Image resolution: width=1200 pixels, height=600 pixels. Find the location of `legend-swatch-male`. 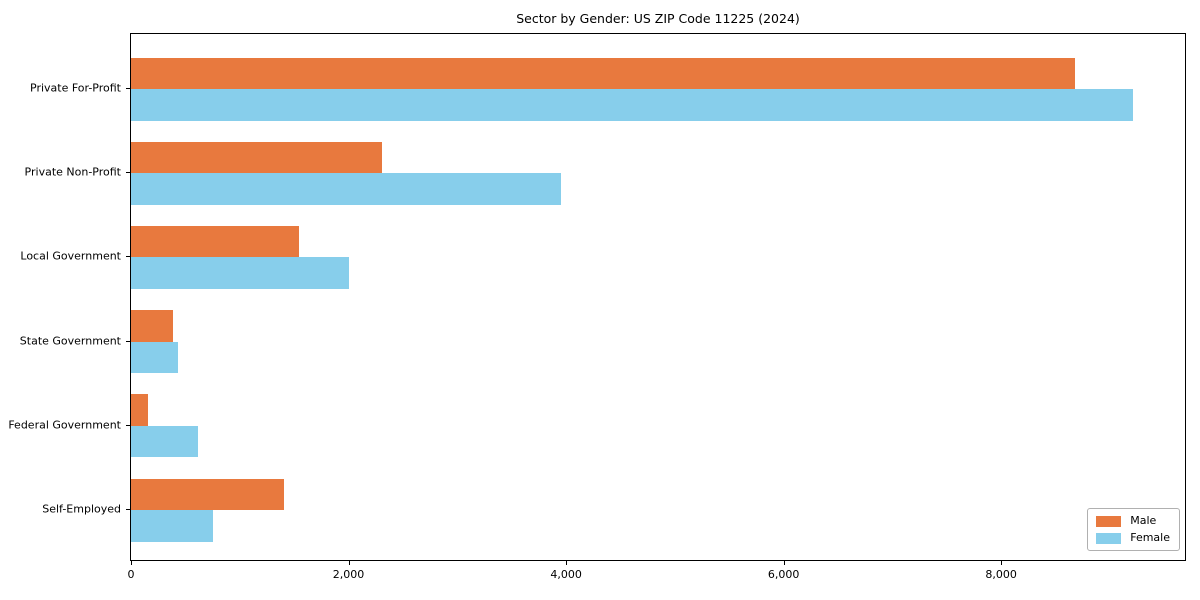

legend-swatch-male is located at coordinates (1109, 521).